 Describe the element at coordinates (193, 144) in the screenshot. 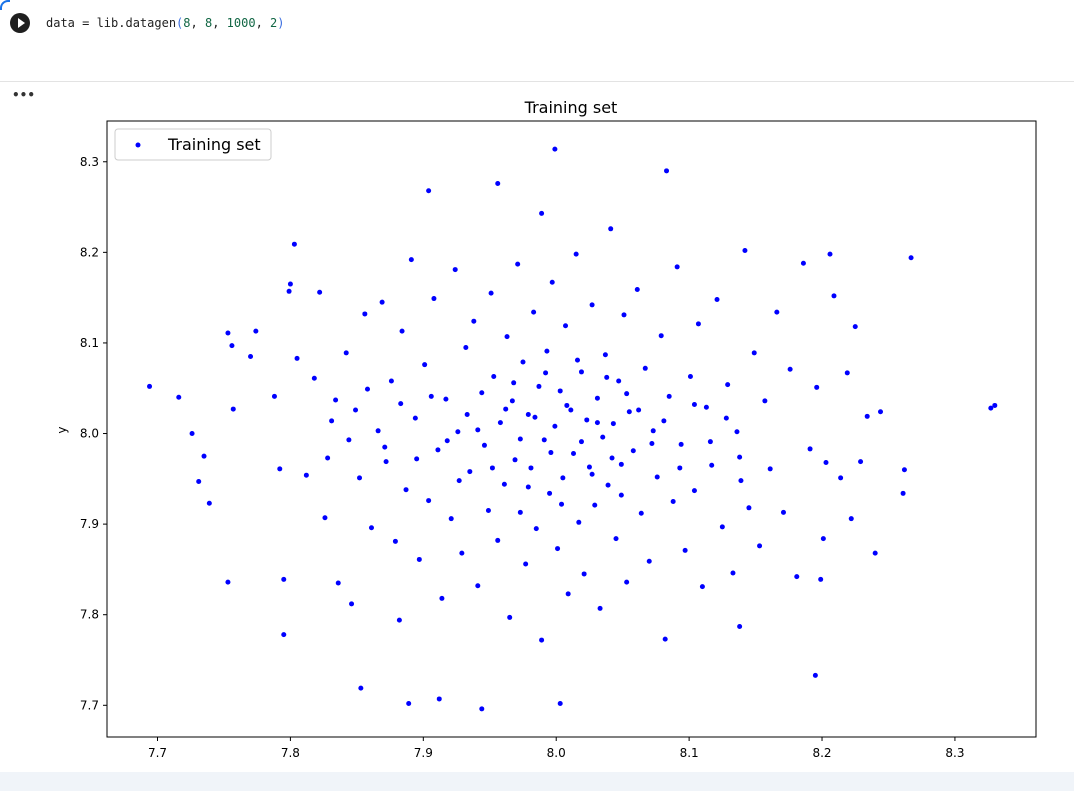

I see `legend: Training set` at that location.